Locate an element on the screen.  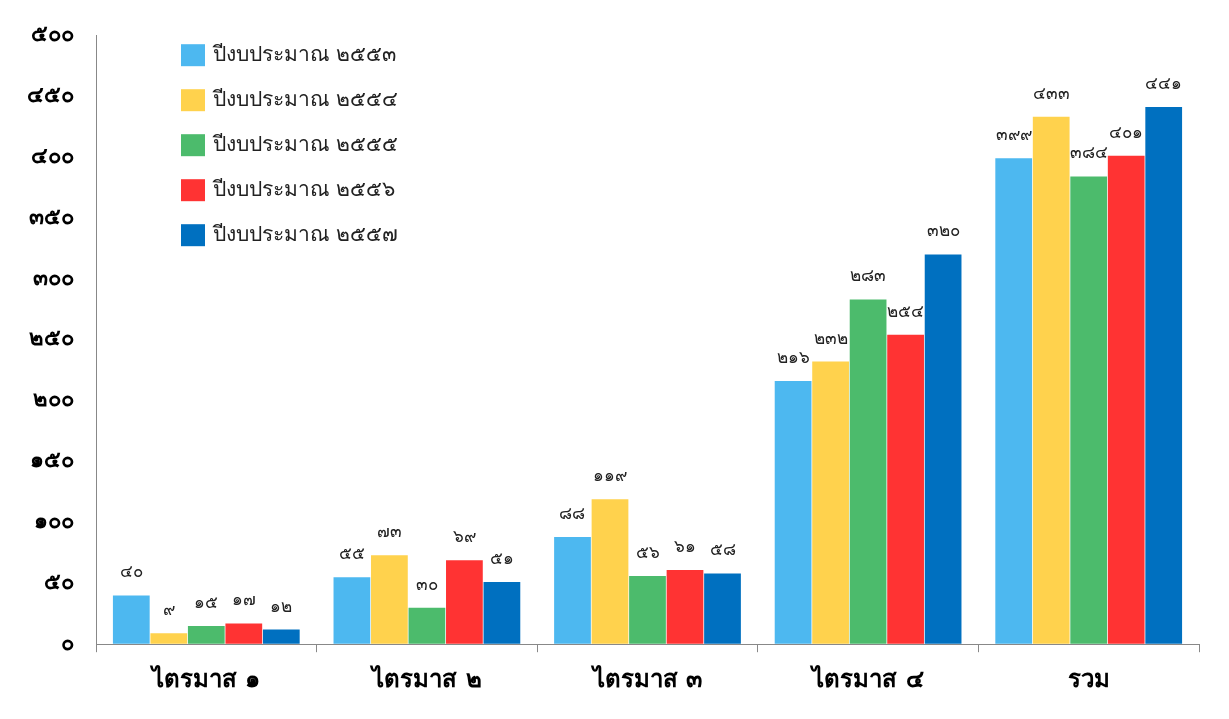
data-label: ๑๗ is located at coordinates (243, 599).